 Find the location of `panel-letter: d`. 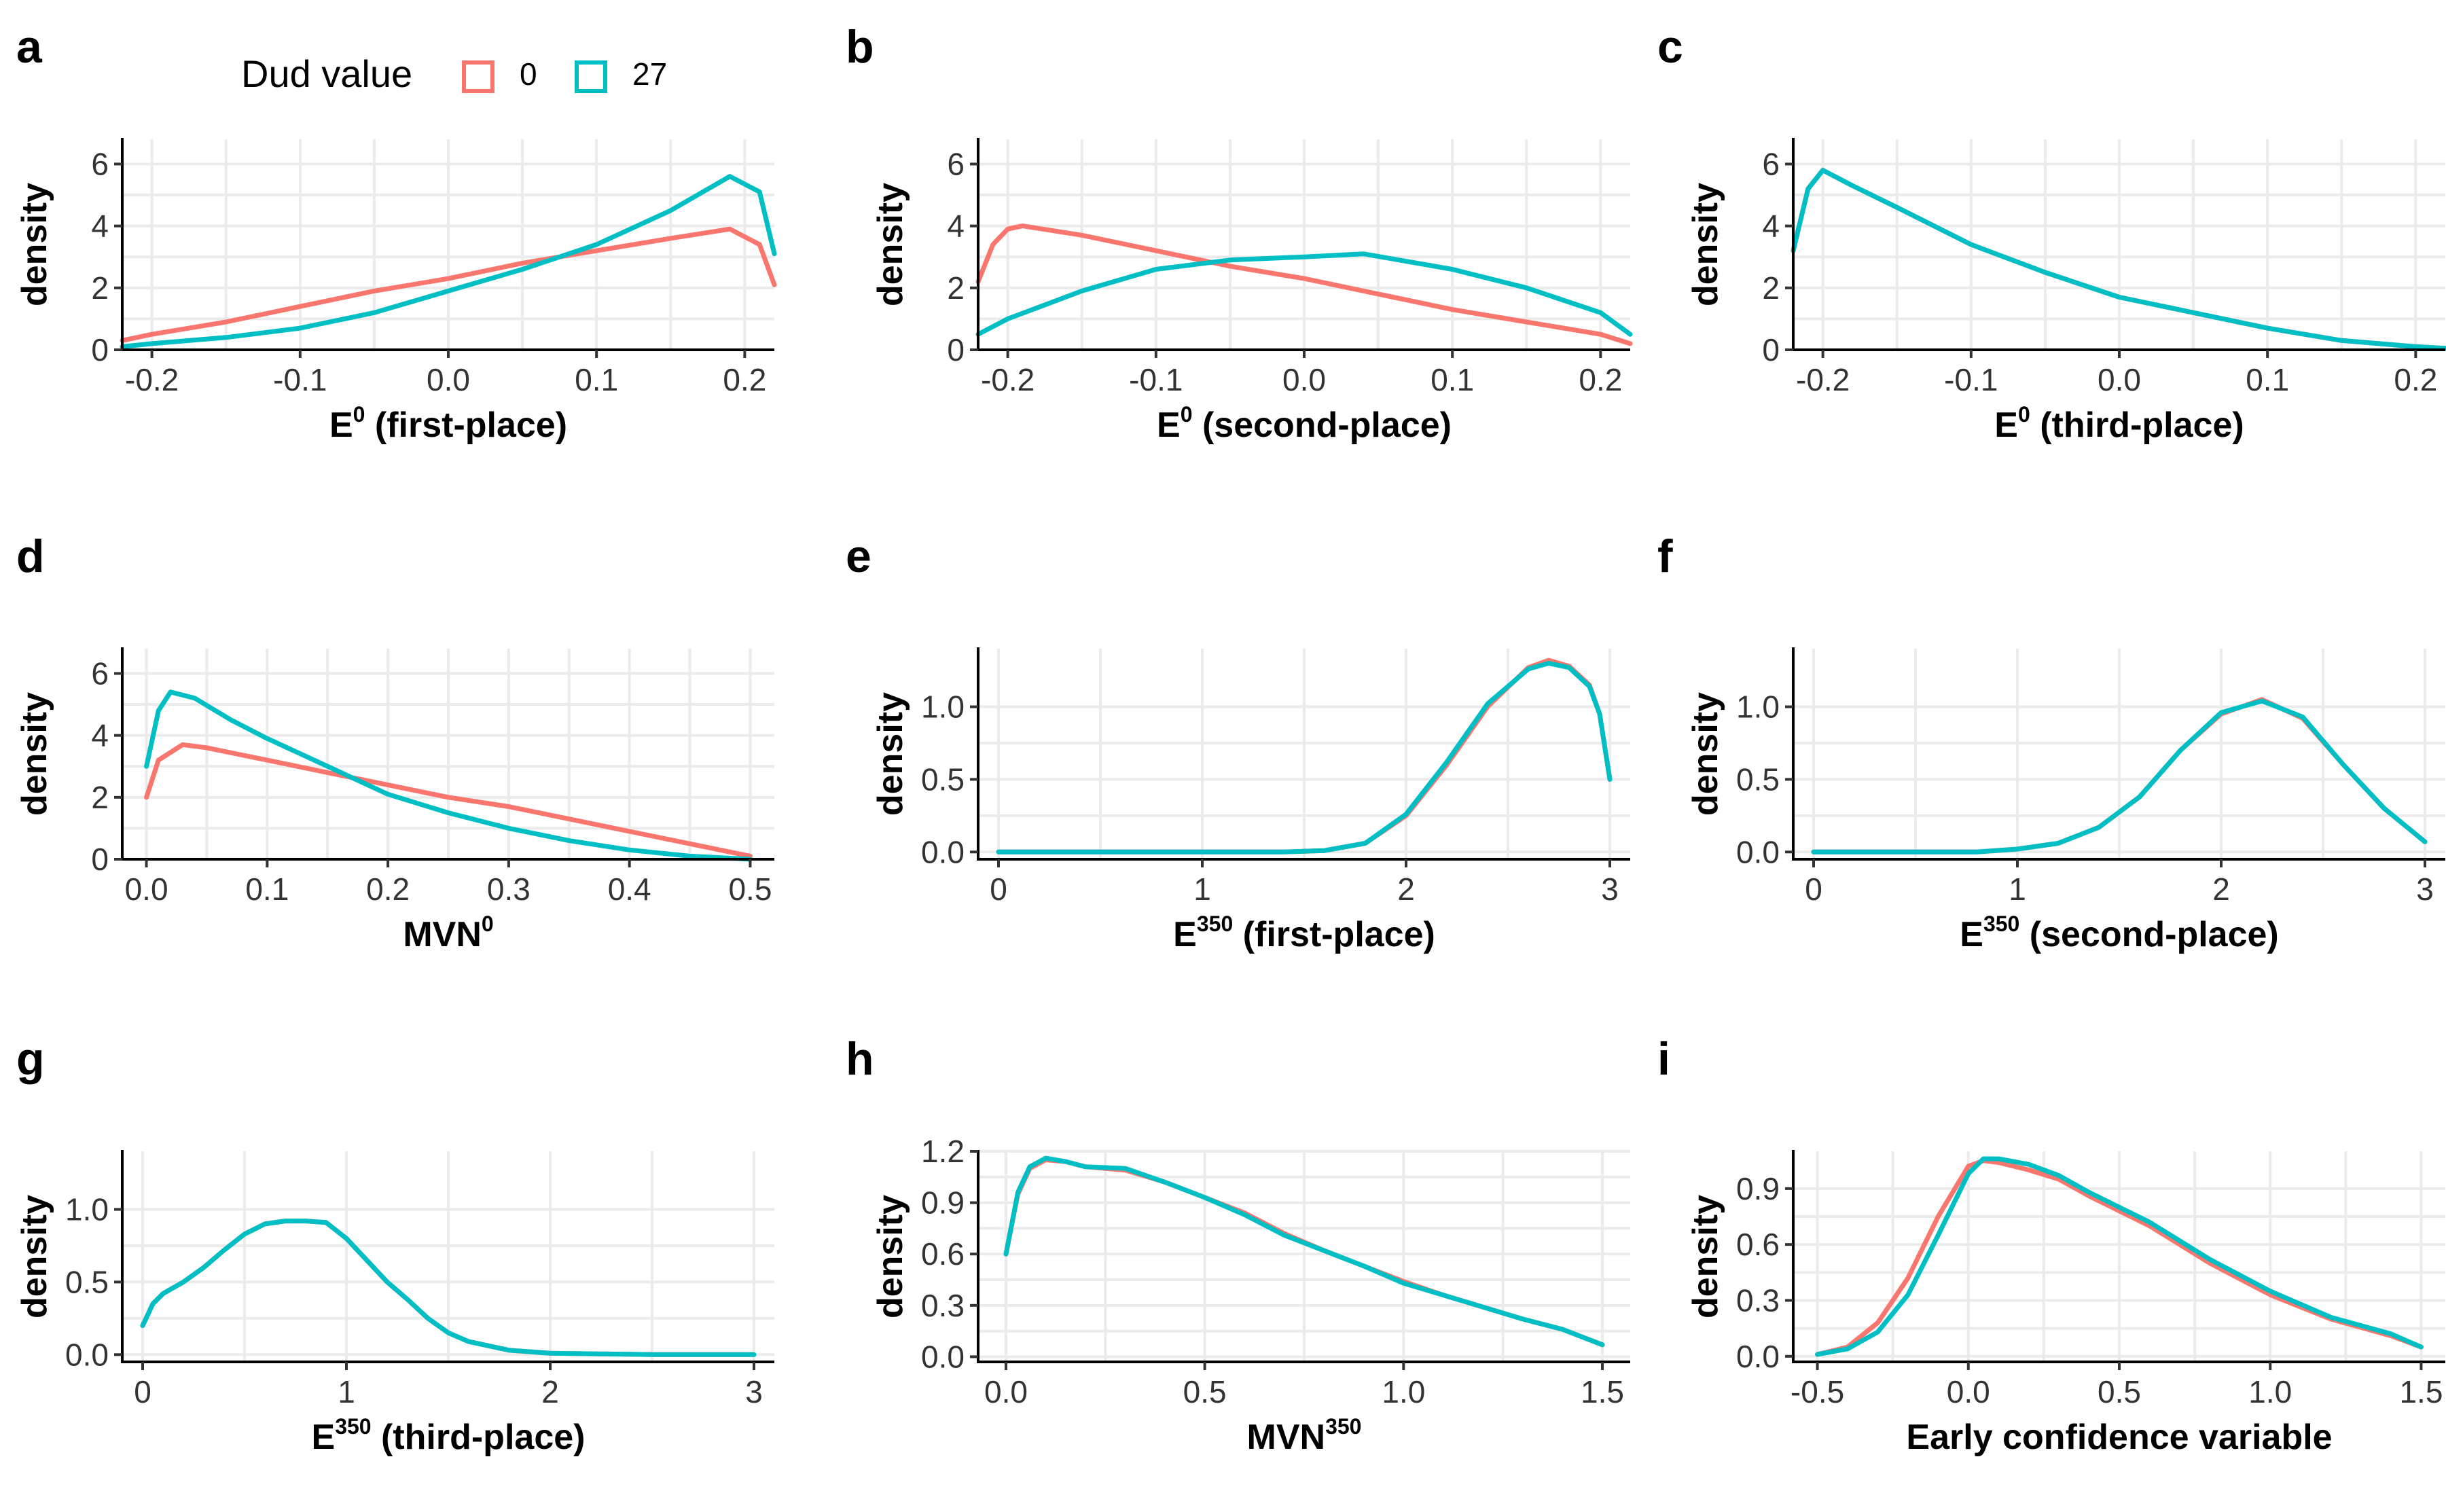

panel-letter: d is located at coordinates (30, 556).